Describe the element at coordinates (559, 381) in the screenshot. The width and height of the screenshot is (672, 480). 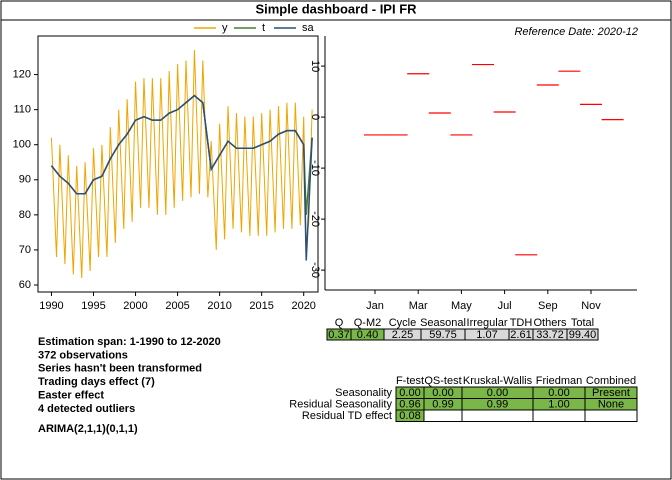
I see `tests-header: Friedman` at that location.